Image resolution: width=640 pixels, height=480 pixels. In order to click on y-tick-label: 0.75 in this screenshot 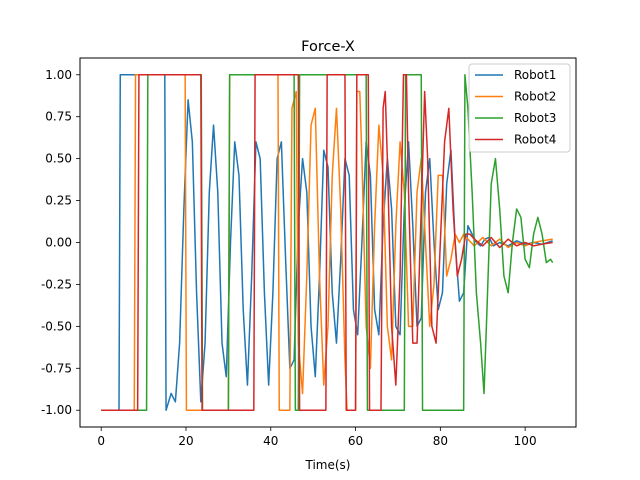, I will do `click(58, 117)`.